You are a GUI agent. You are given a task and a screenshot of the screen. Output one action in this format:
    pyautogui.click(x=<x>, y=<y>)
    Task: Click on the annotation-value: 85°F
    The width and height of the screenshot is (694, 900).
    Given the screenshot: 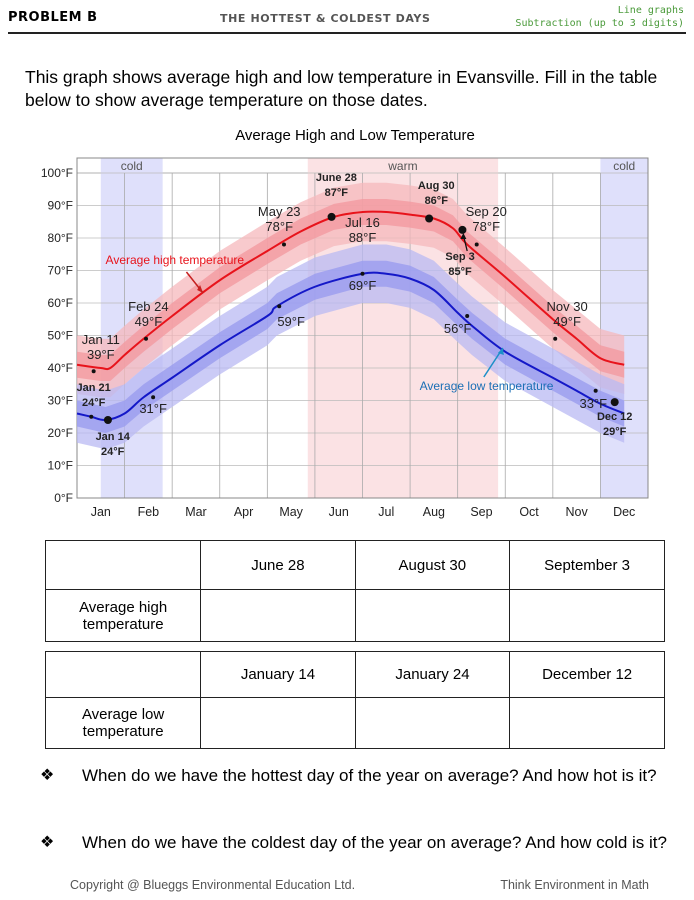 What is the action you would take?
    pyautogui.click(x=460, y=272)
    